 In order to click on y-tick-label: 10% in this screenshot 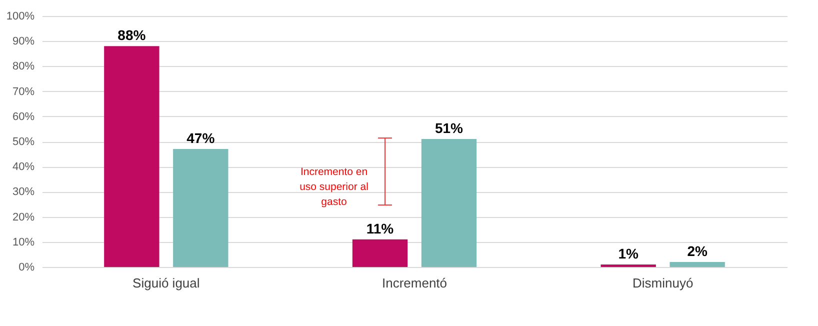, I will do `click(23, 242)`.